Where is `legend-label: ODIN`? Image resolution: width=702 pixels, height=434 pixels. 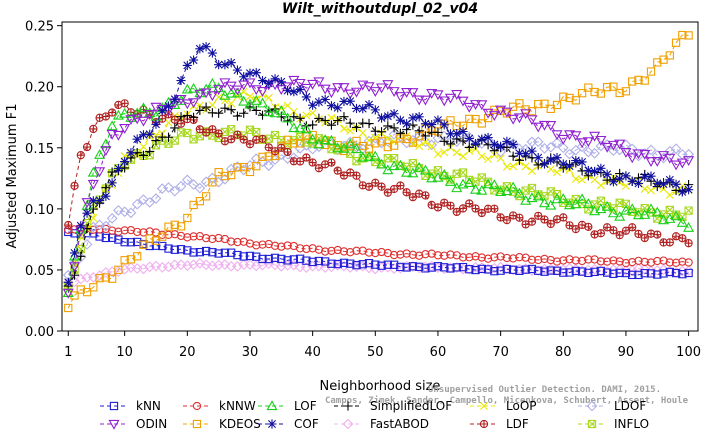 legend-label: ODIN is located at coordinates (151, 424).